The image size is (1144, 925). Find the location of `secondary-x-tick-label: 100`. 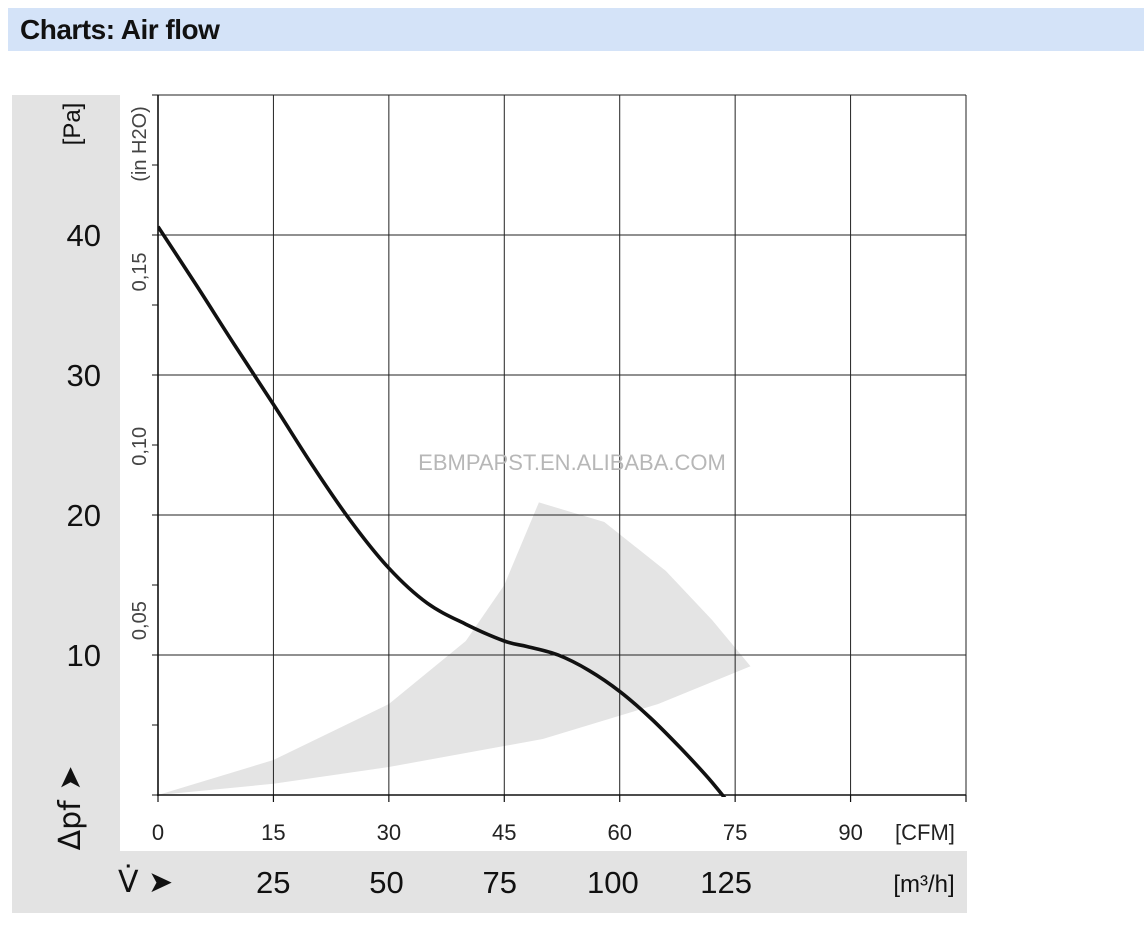

secondary-x-tick-label: 100 is located at coordinates (613, 882).